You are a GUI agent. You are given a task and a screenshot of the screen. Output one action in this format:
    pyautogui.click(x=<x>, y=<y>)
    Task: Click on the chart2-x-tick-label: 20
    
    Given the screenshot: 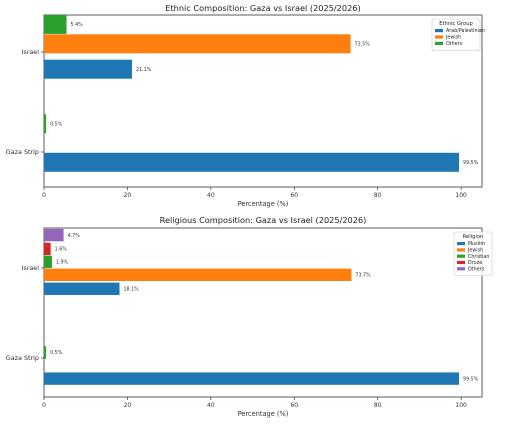 What is the action you would take?
    pyautogui.click(x=128, y=405)
    